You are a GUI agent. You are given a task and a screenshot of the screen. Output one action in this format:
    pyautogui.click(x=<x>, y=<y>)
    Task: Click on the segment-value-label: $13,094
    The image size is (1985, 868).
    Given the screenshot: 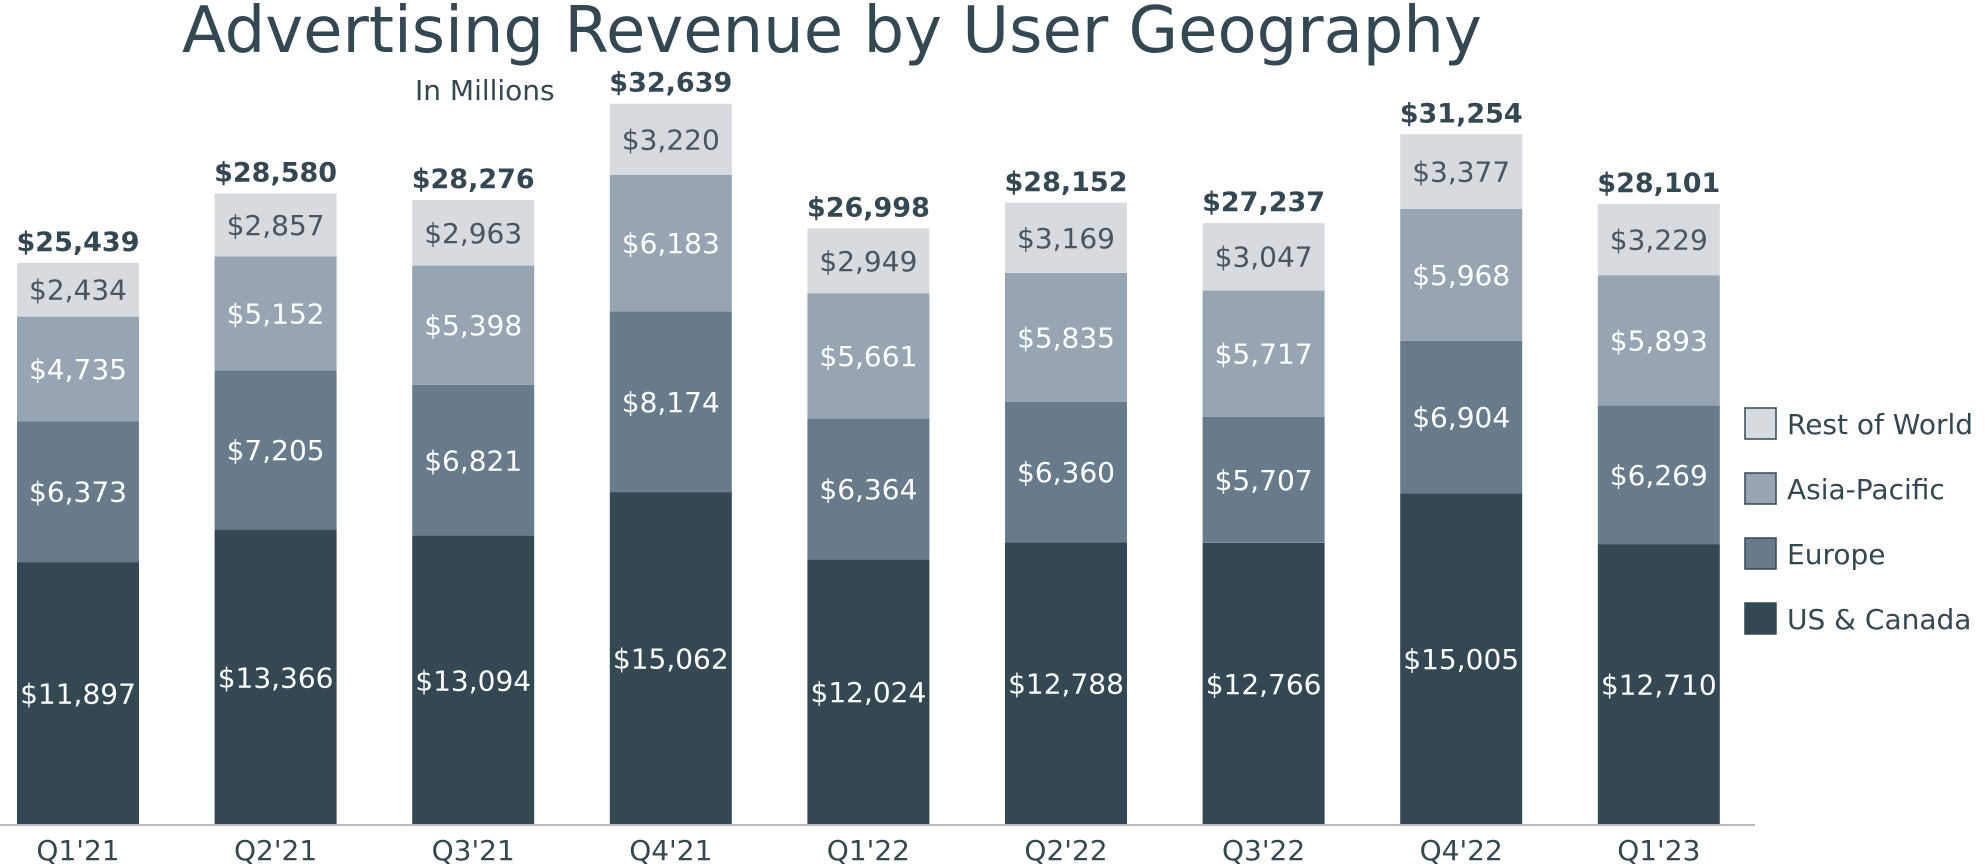 What is the action you would take?
    pyautogui.click(x=473, y=680)
    